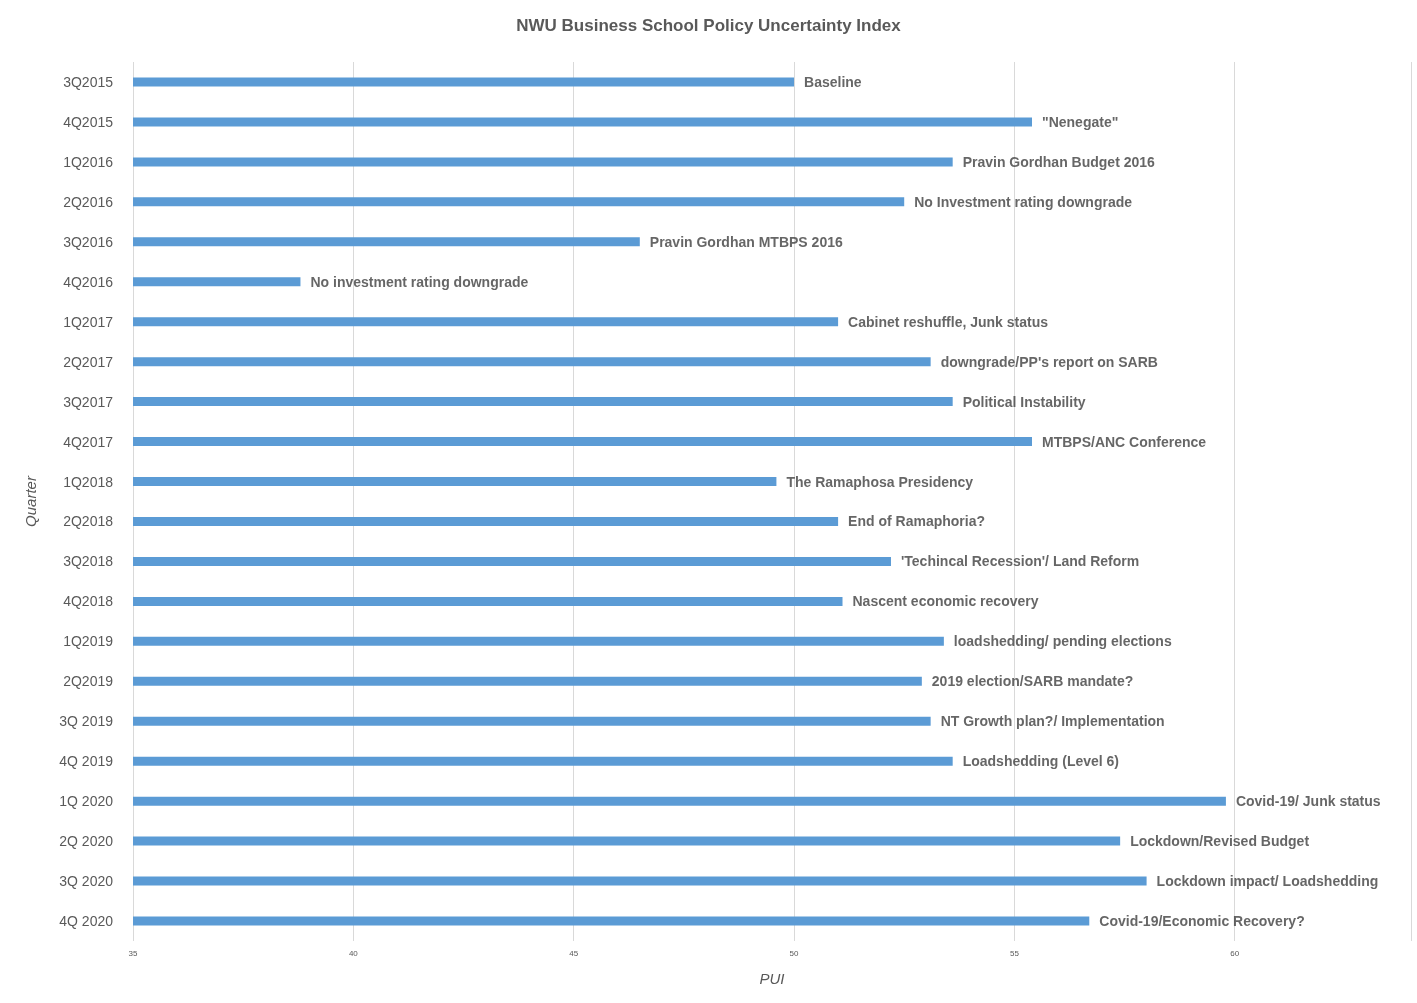  Describe the element at coordinates (88, 481) in the screenshot. I see `y-tick-label: 1Q2018` at that location.